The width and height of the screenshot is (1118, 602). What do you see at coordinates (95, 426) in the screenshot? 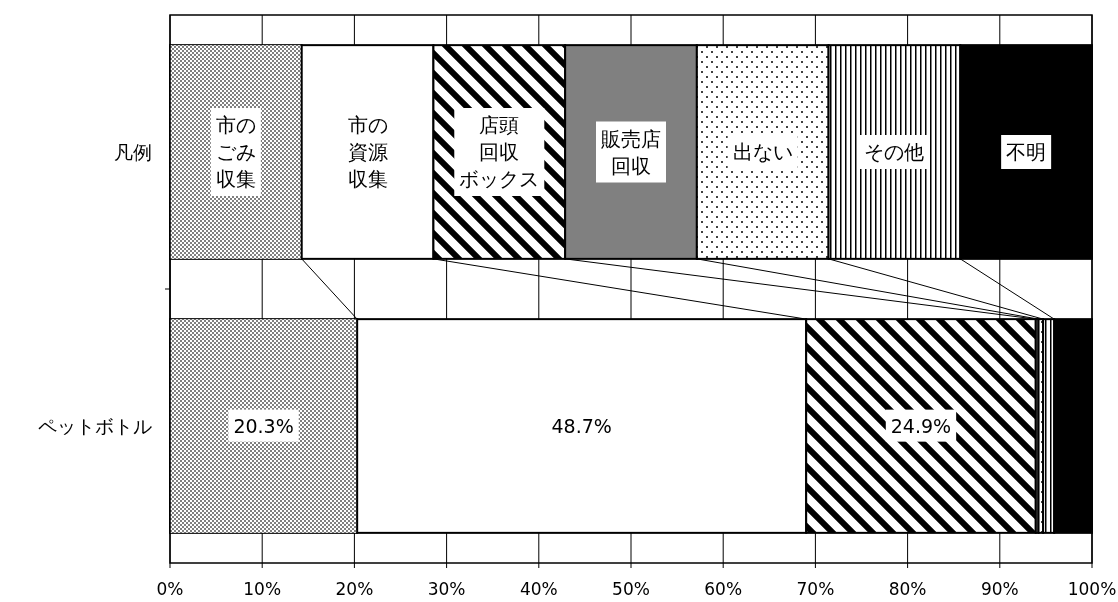
I see `y-tick-label: ペットボトル` at bounding box center [95, 426].